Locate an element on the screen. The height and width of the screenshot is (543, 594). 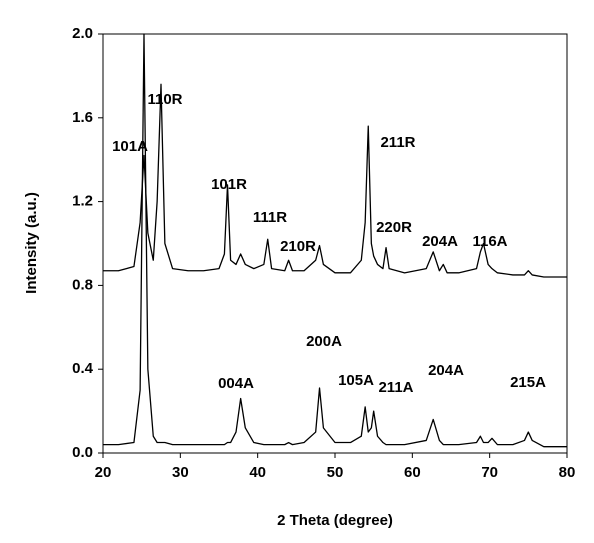
x-tick-label: 50 is located at coordinates (335, 472).